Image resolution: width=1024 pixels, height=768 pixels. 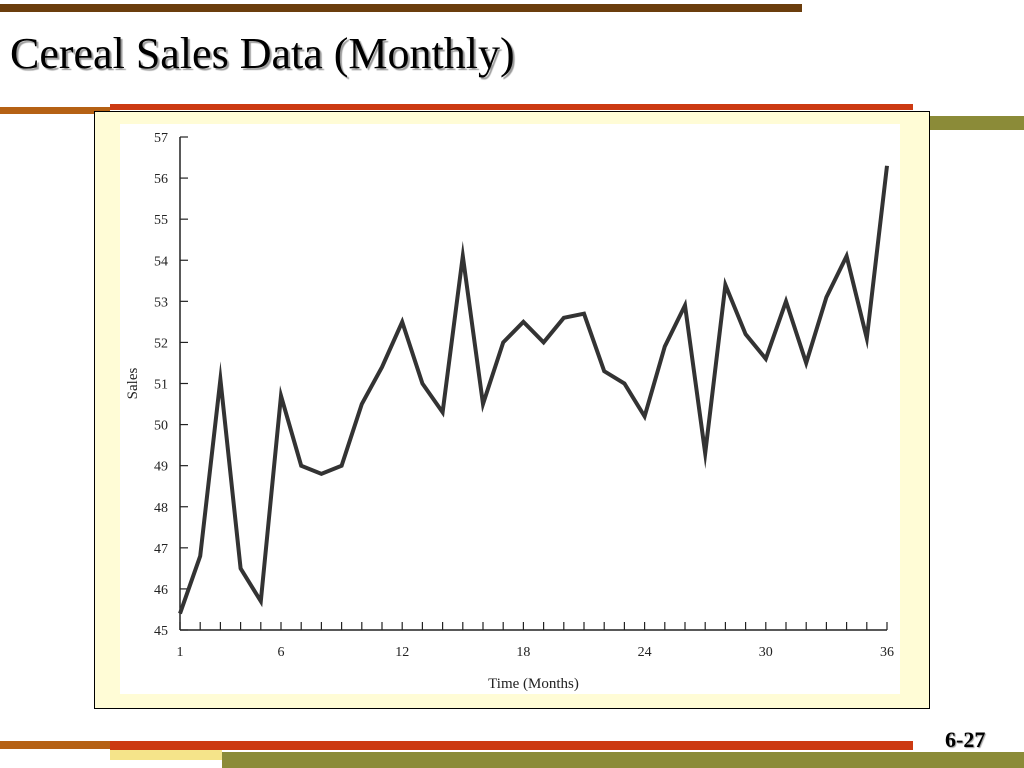 I want to click on y-tick-label: 51, so click(x=161, y=385).